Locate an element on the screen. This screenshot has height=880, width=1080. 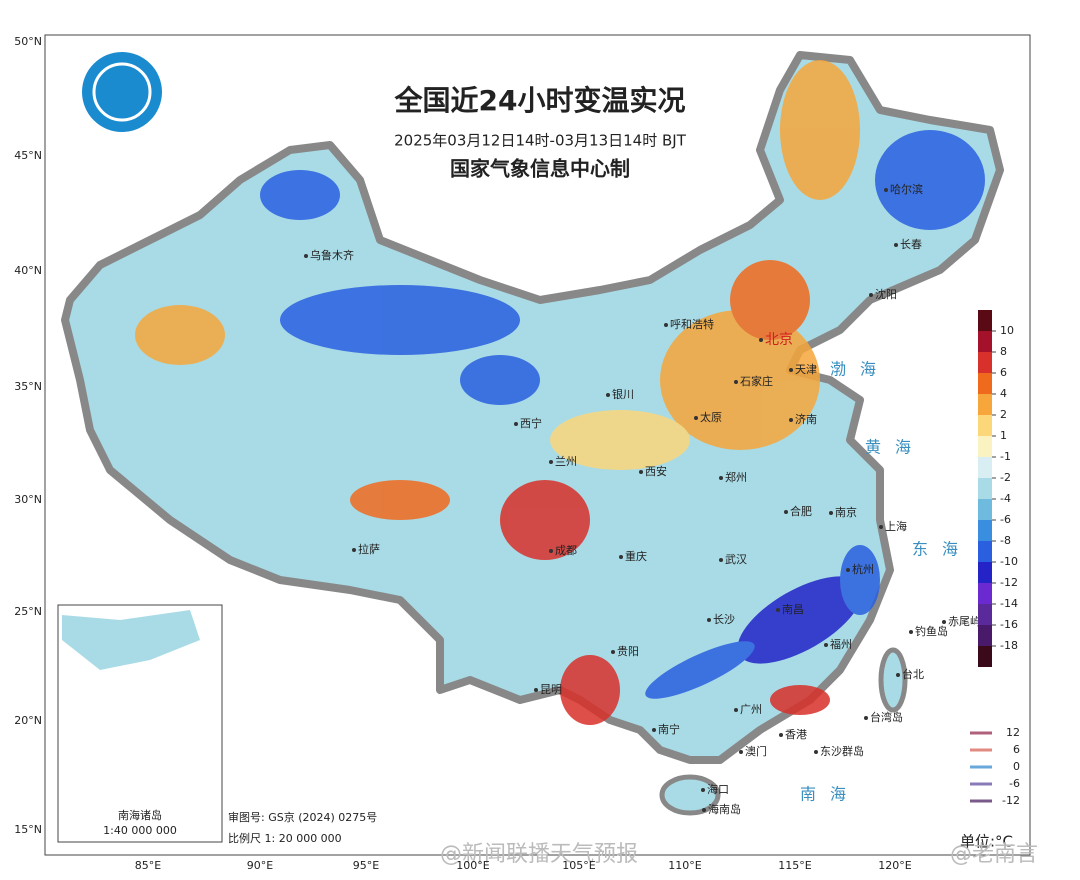
city-label: 天津 is located at coordinates (806, 369).